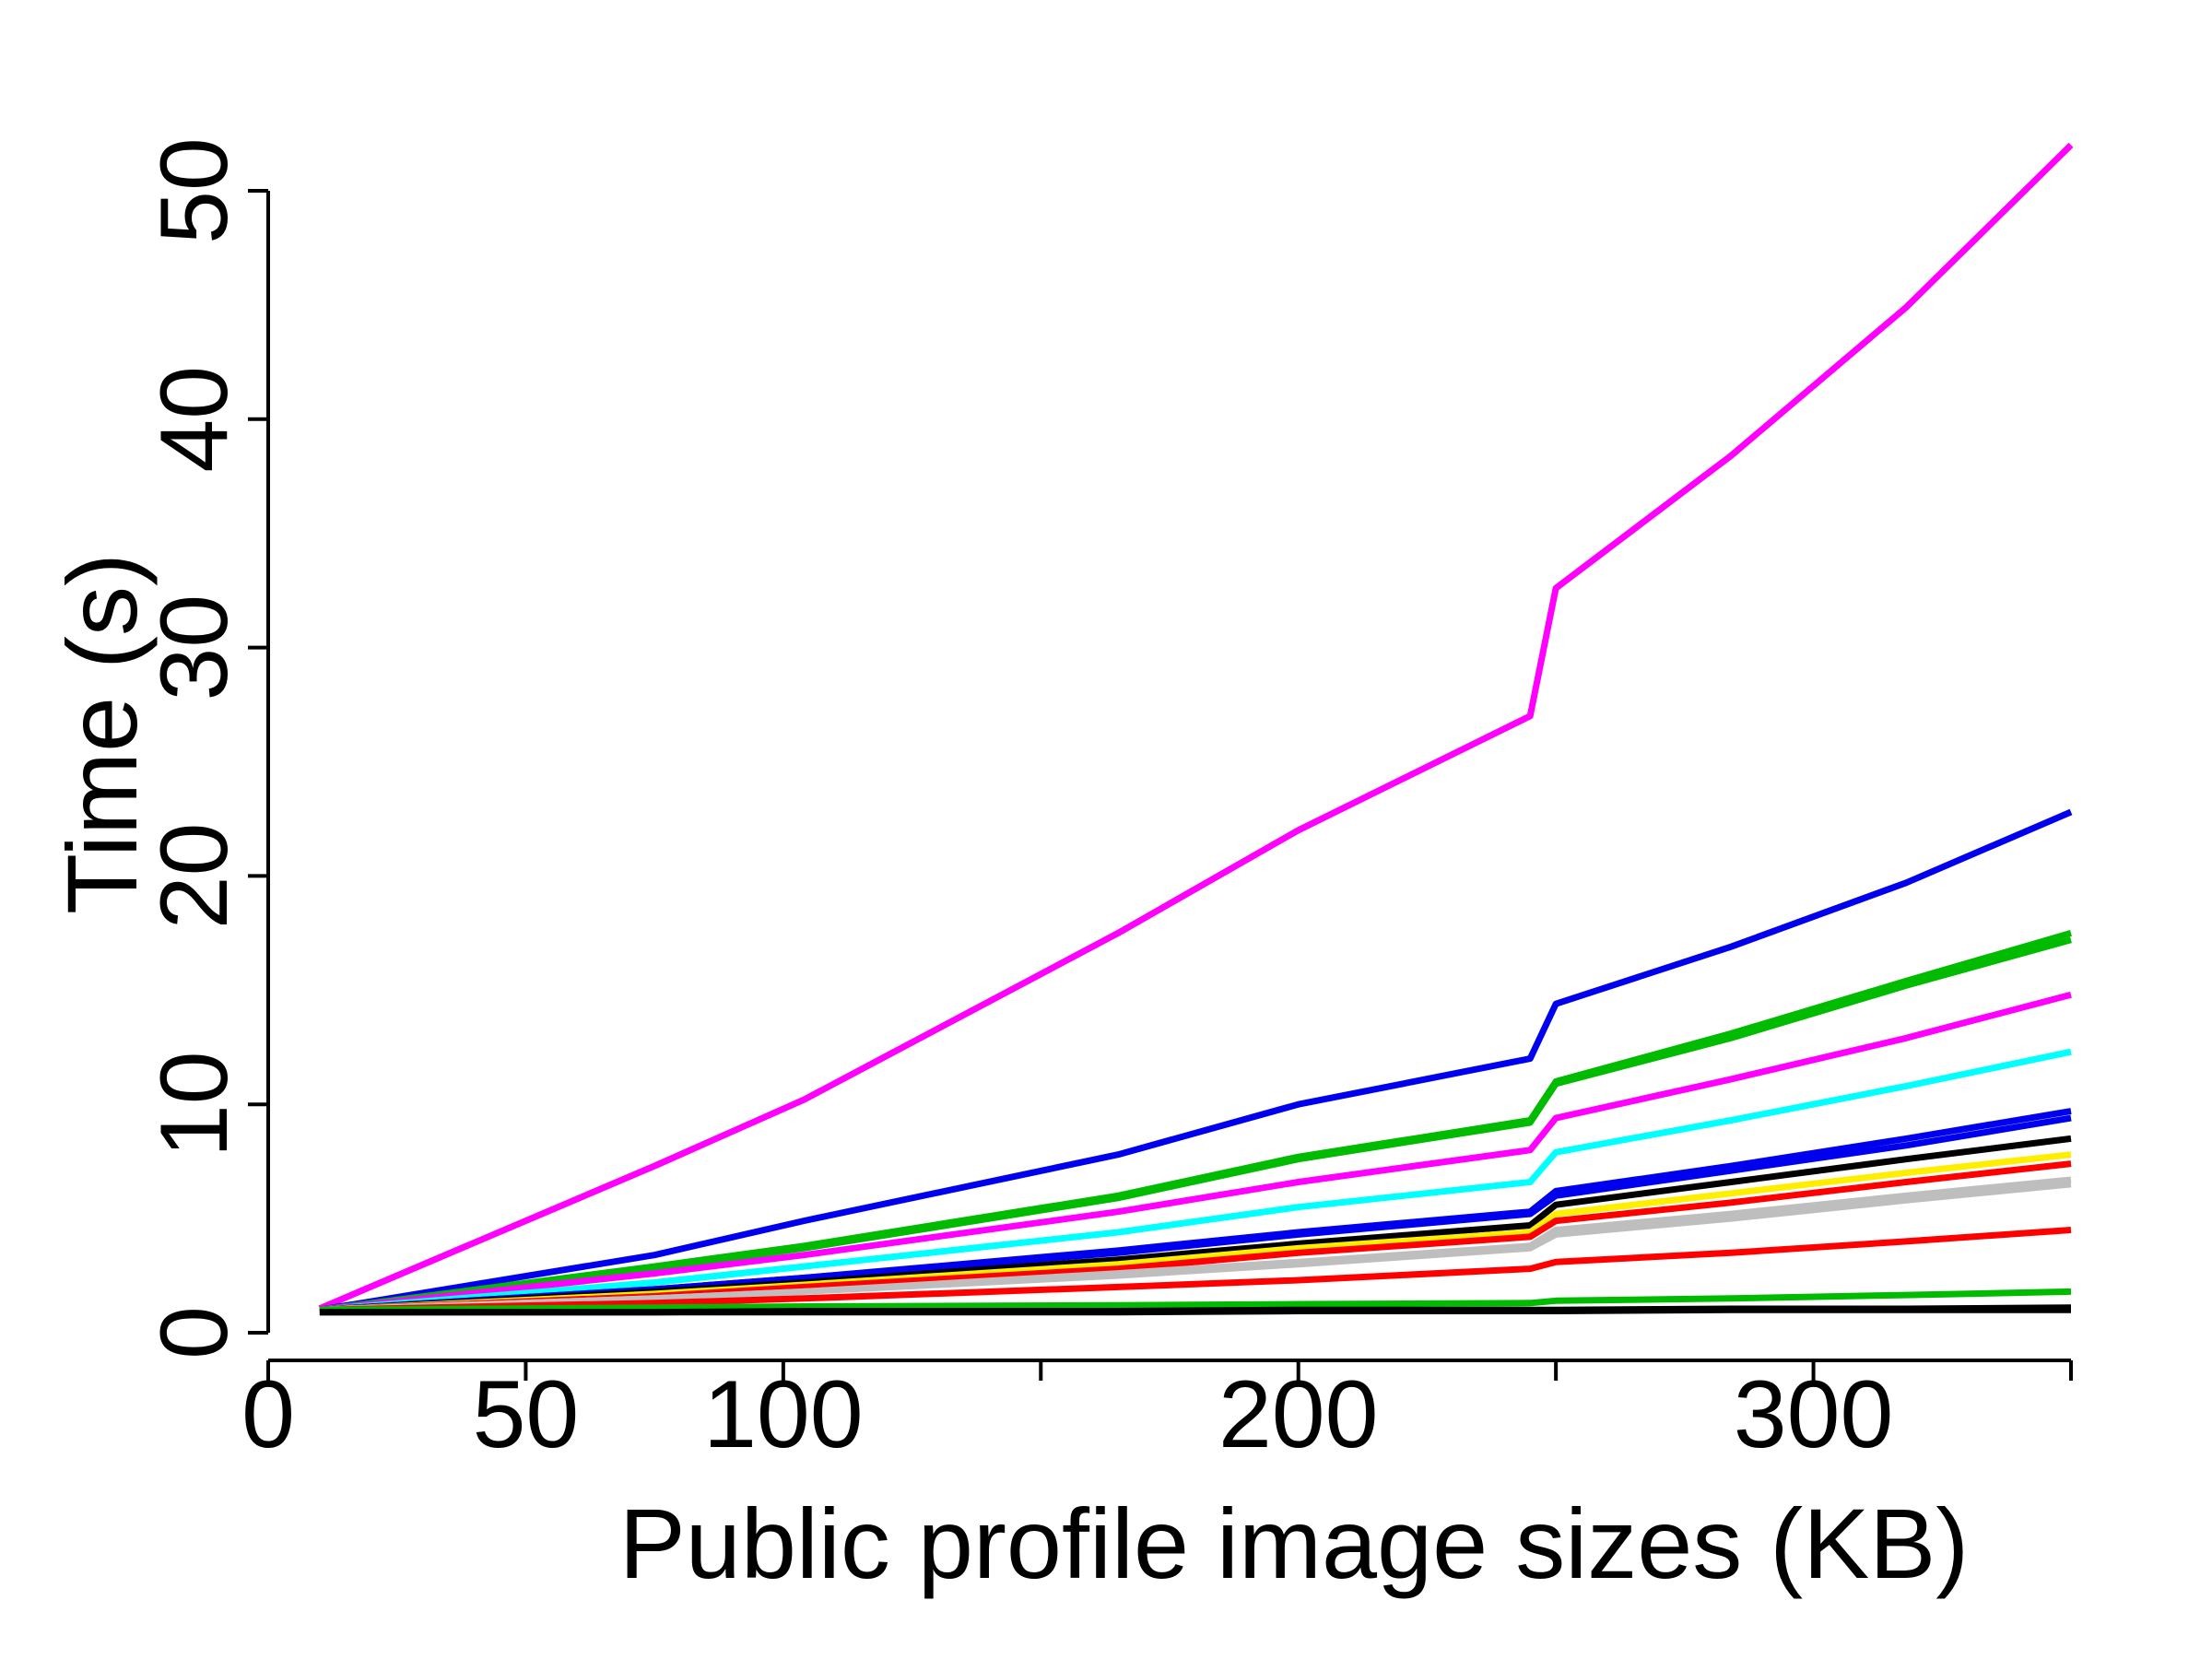  I want to click on x-tick-label: 0, so click(268, 1414).